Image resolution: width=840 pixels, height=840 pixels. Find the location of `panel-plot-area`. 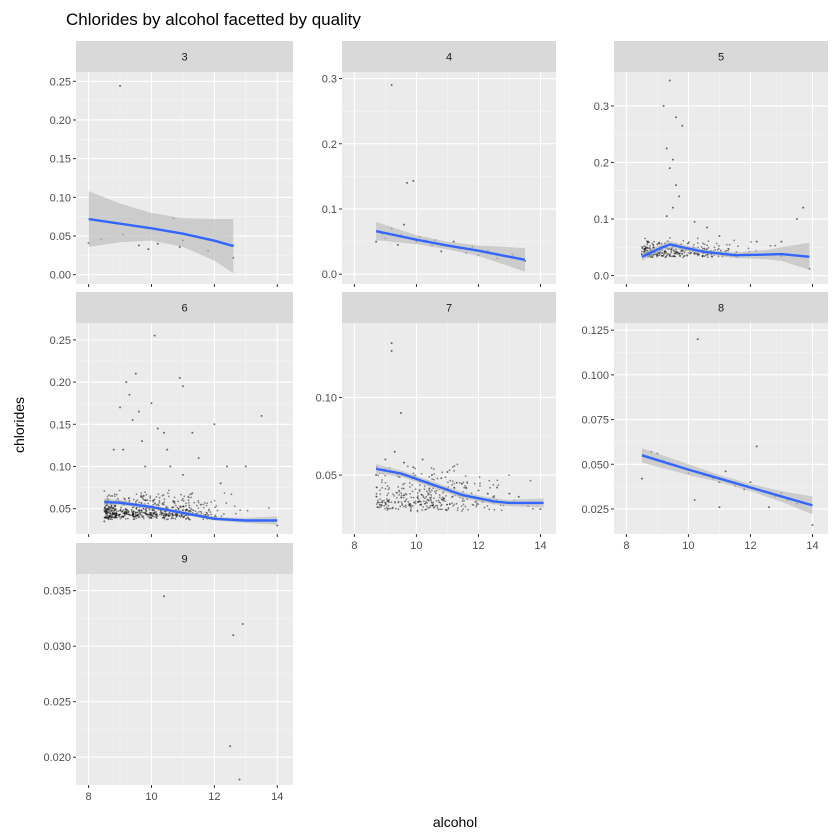

panel-plot-area is located at coordinates (450, 178).